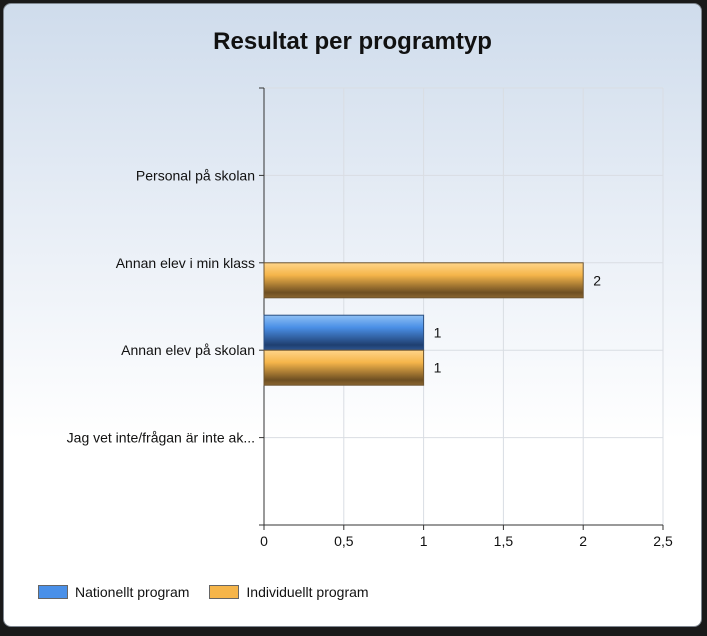  Describe the element at coordinates (344, 541) in the screenshot. I see `x-tick-label: 0,5` at that location.